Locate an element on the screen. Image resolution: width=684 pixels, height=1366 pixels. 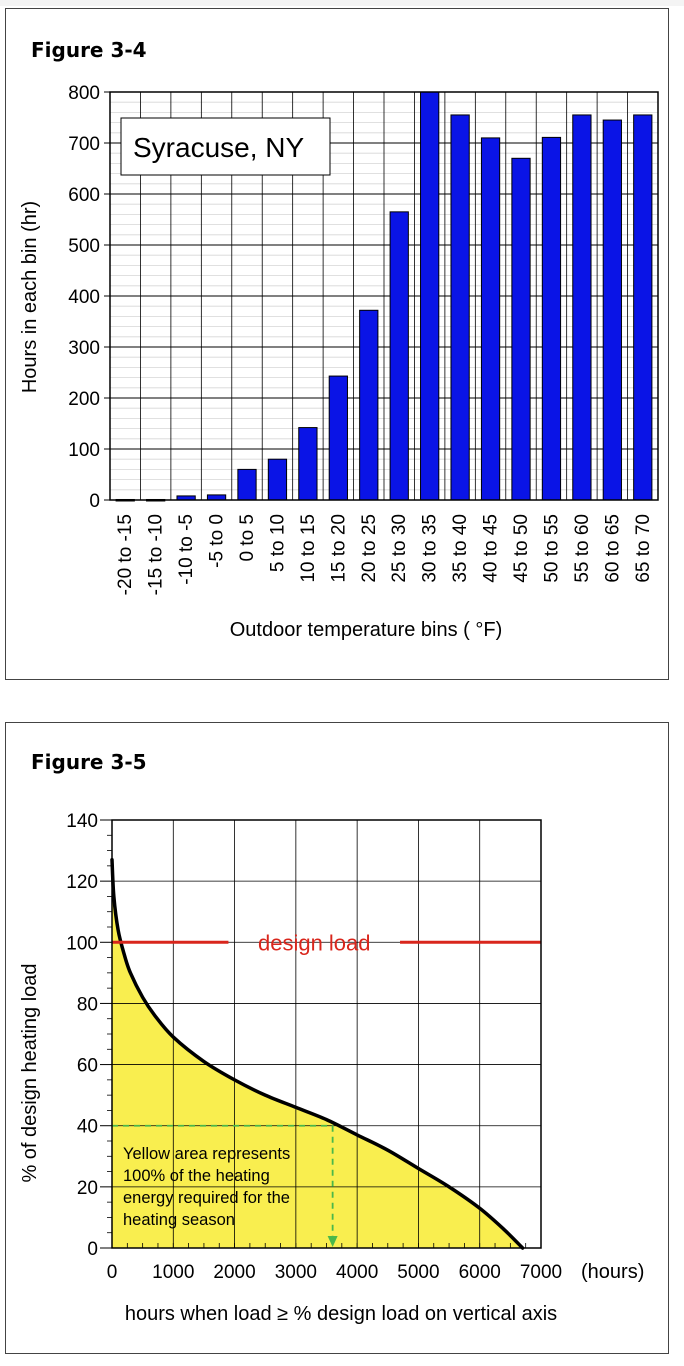
y-tick-label: 120 is located at coordinates (82, 882).